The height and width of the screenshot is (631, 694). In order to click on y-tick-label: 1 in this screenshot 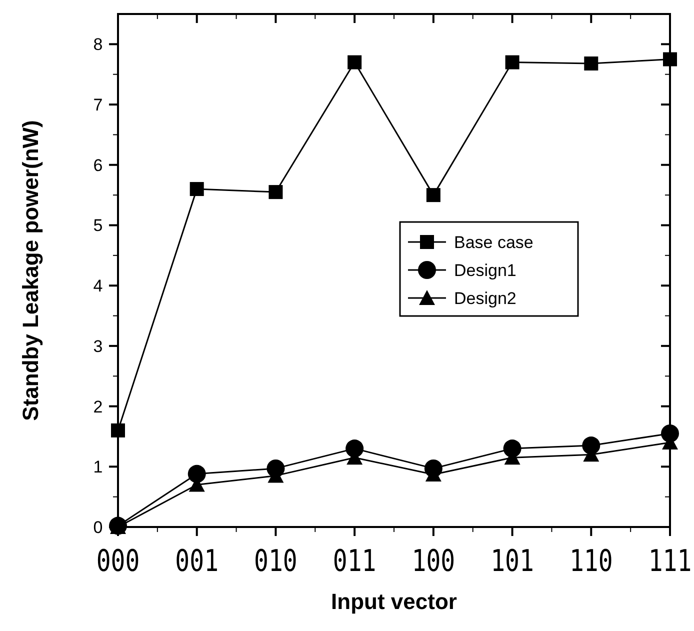, I will do `click(98, 467)`.